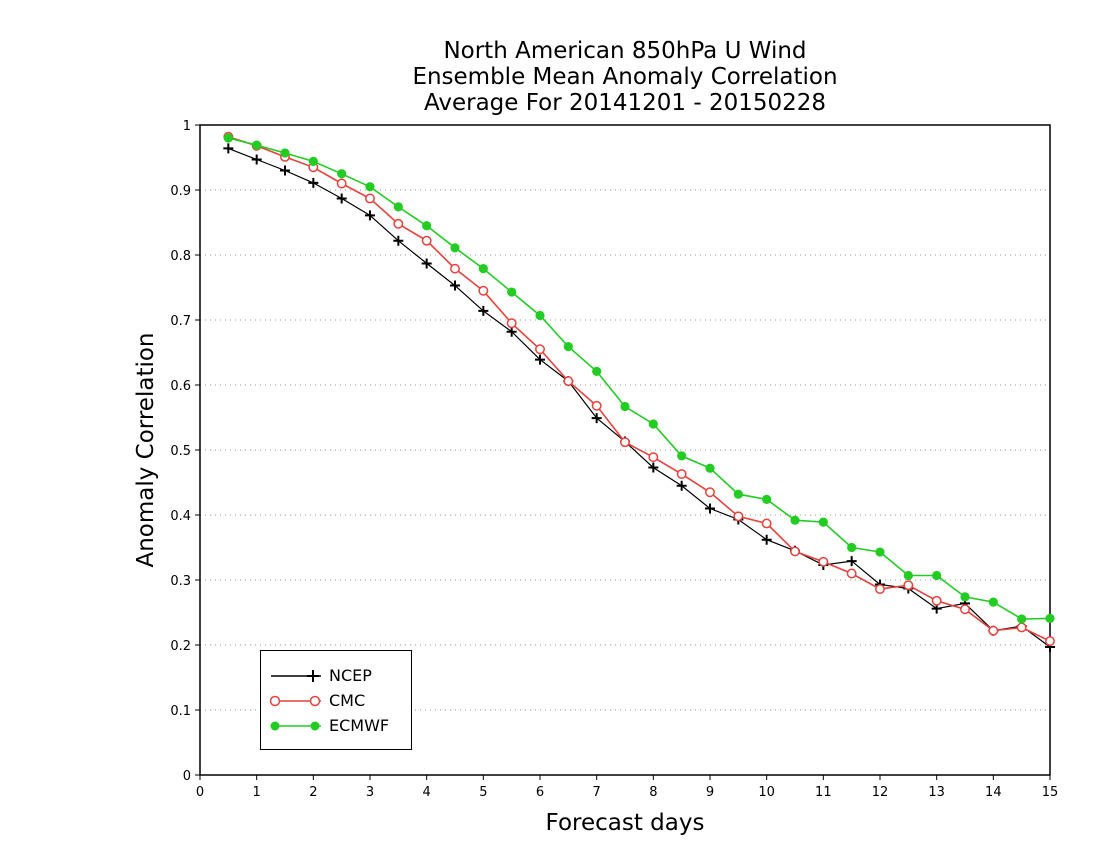 The width and height of the screenshot is (1100, 850). Describe the element at coordinates (766, 792) in the screenshot. I see `x-tick-label-10: 10` at that location.